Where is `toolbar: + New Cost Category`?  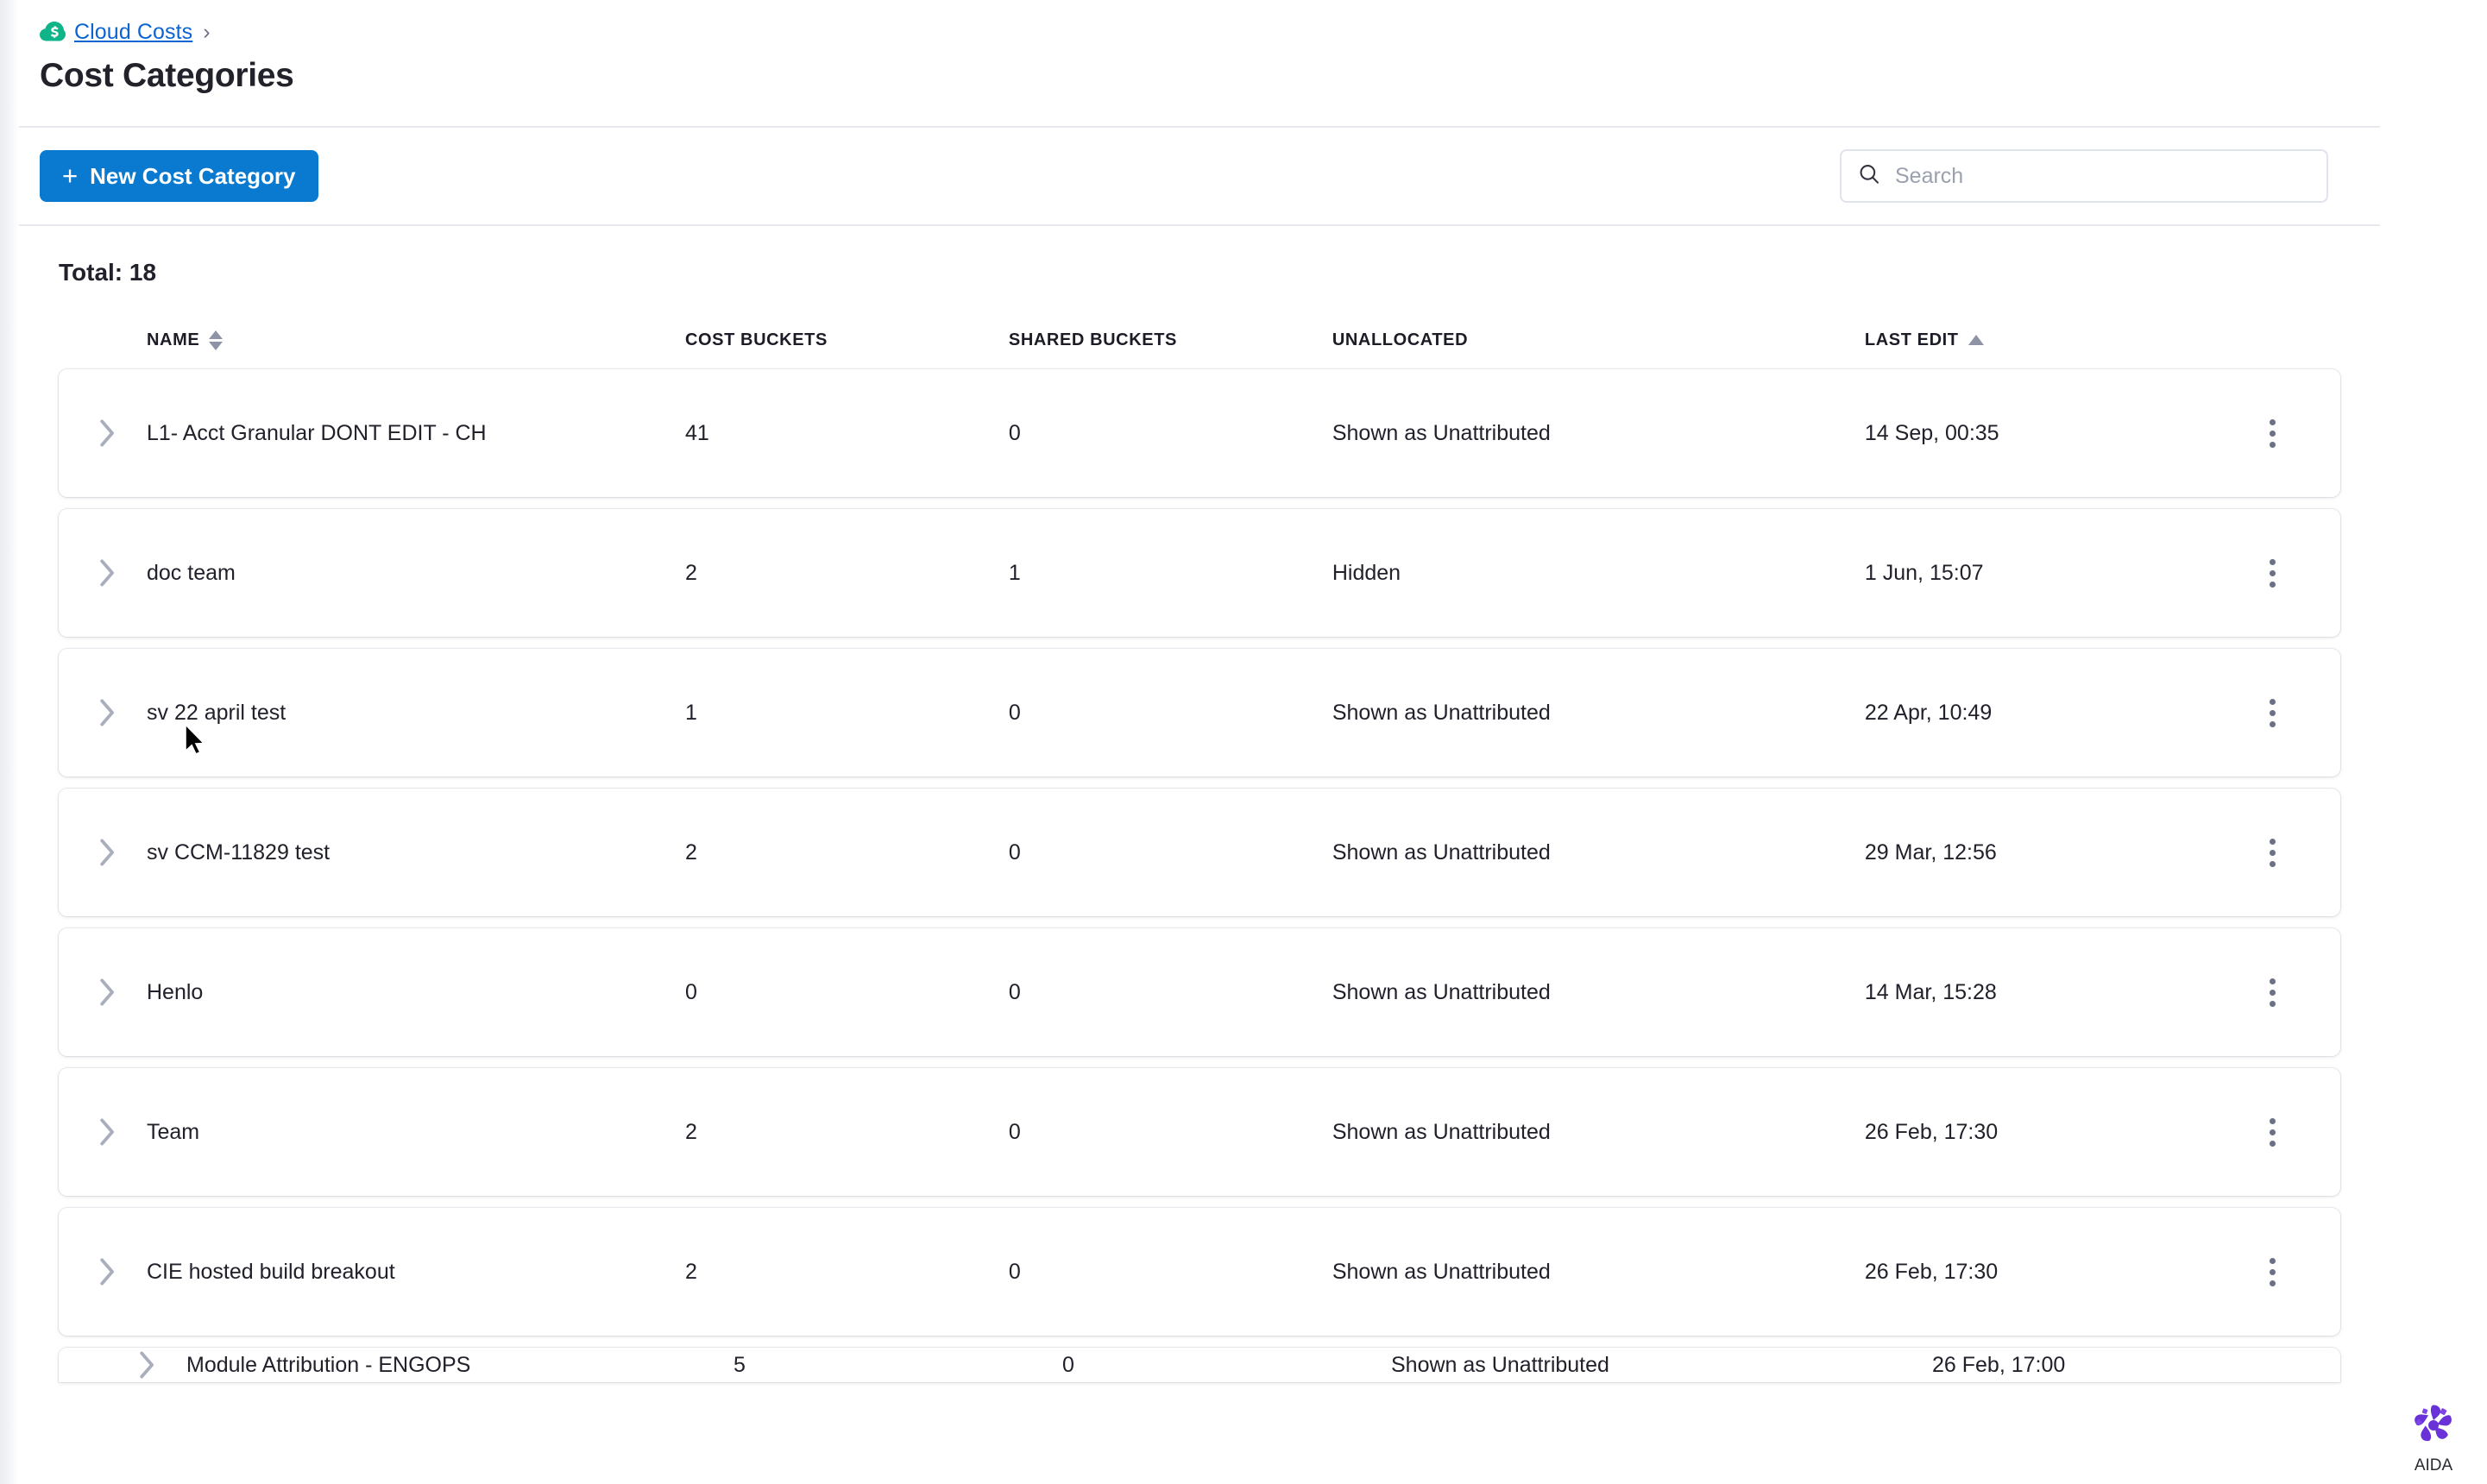 toolbar: + New Cost Category is located at coordinates (1199, 177).